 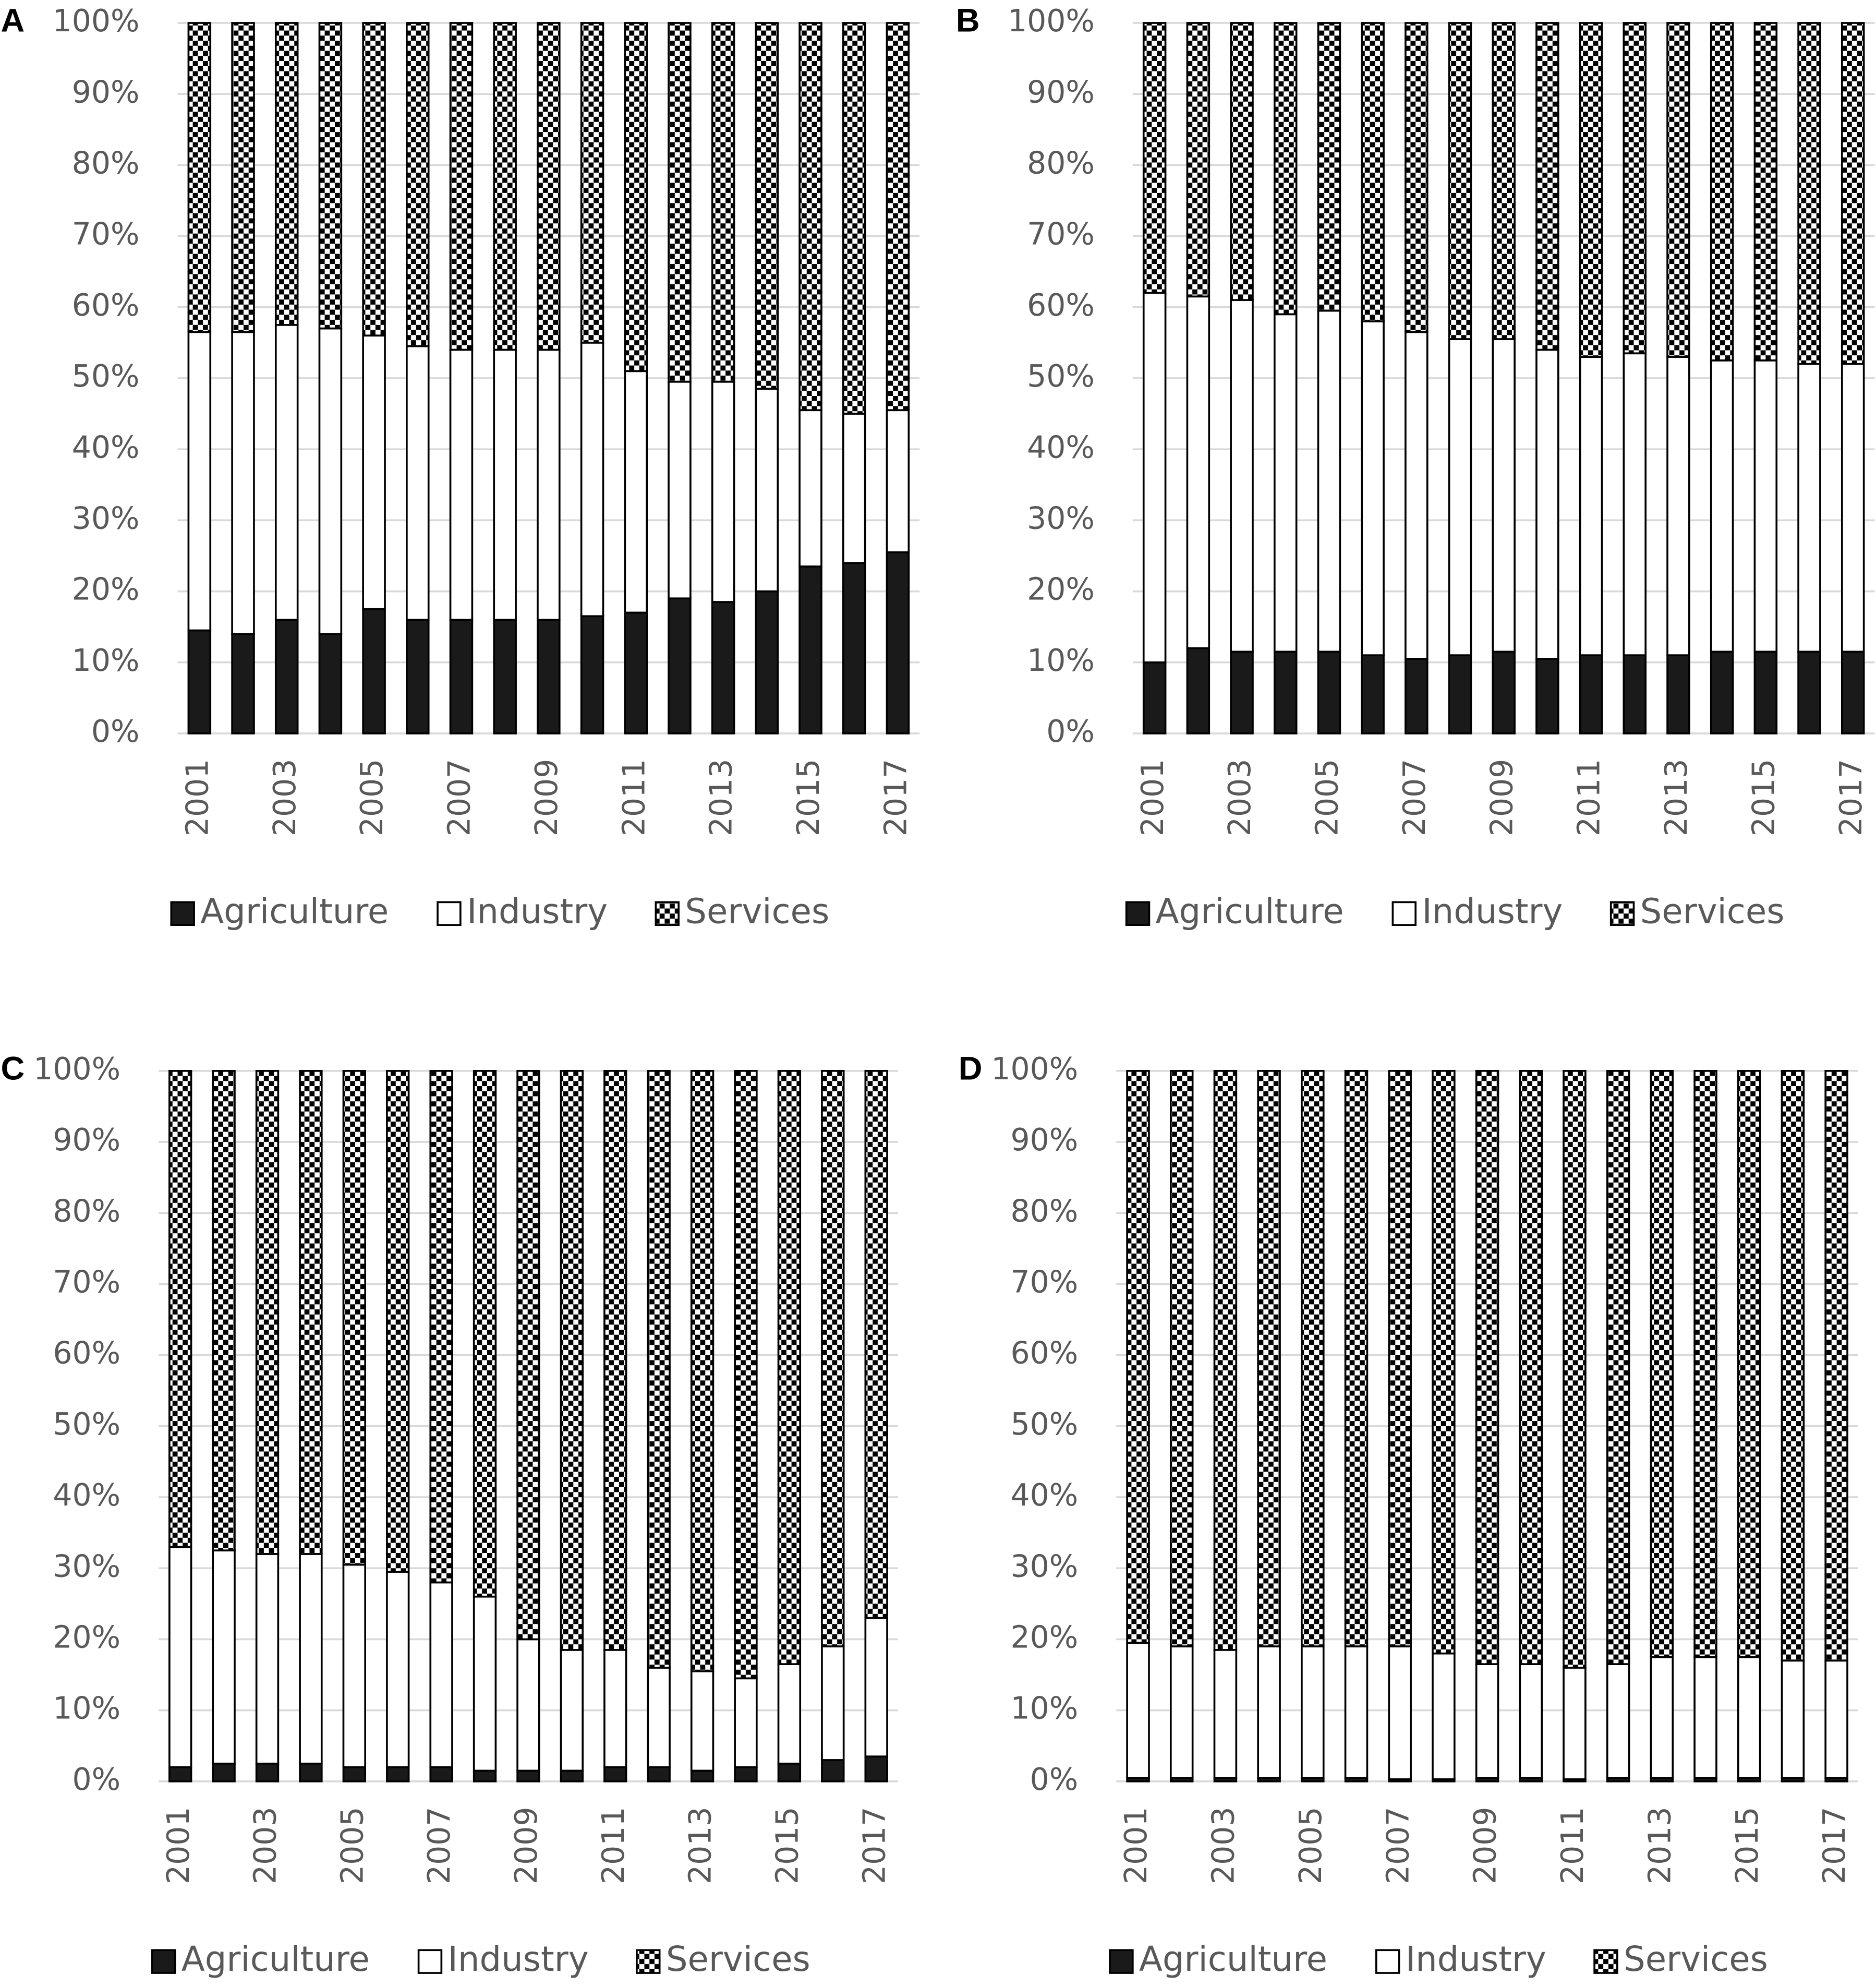 I want to click on y-tick-label: 60%, so click(x=87, y=1353).